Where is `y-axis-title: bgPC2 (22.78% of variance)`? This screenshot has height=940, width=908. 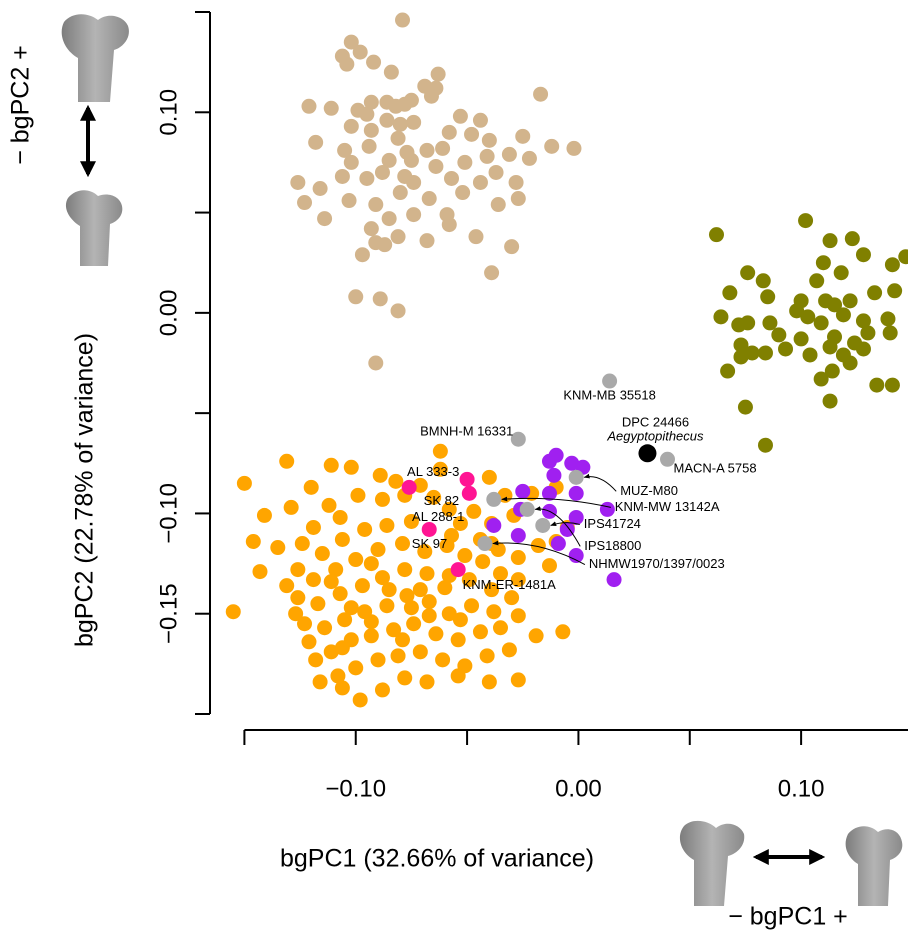 y-axis-title: bgPC2 (22.78% of variance) is located at coordinates (85, 490).